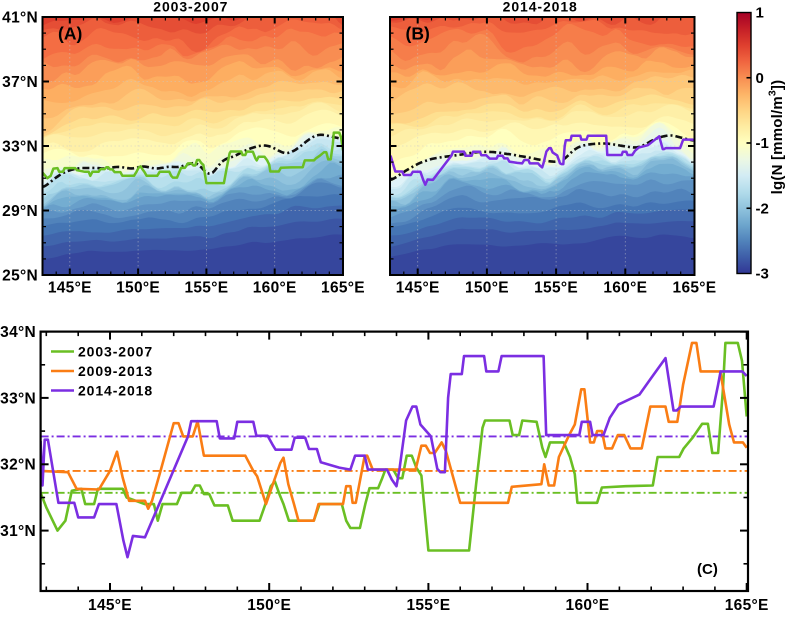 The height and width of the screenshot is (621, 798). I want to click on svg-text: lg(N [mmol/m3]), so click(777, 137).